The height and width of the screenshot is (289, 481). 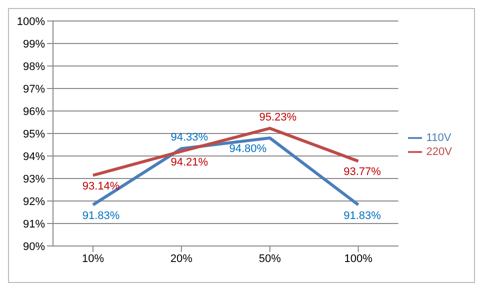 What do you see at coordinates (34, 156) in the screenshot?
I see `y-tick-label: 94%` at bounding box center [34, 156].